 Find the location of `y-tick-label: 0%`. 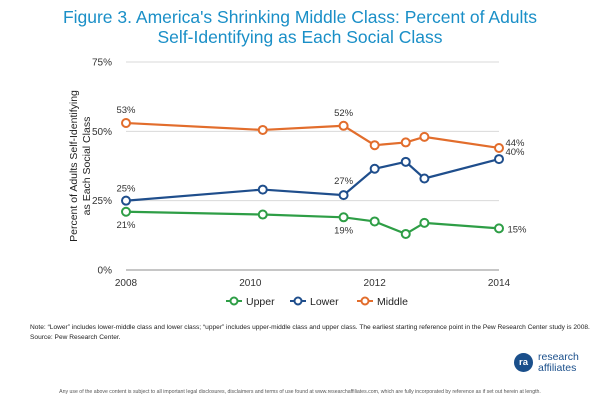

y-tick-label: 0% is located at coordinates (105, 271).